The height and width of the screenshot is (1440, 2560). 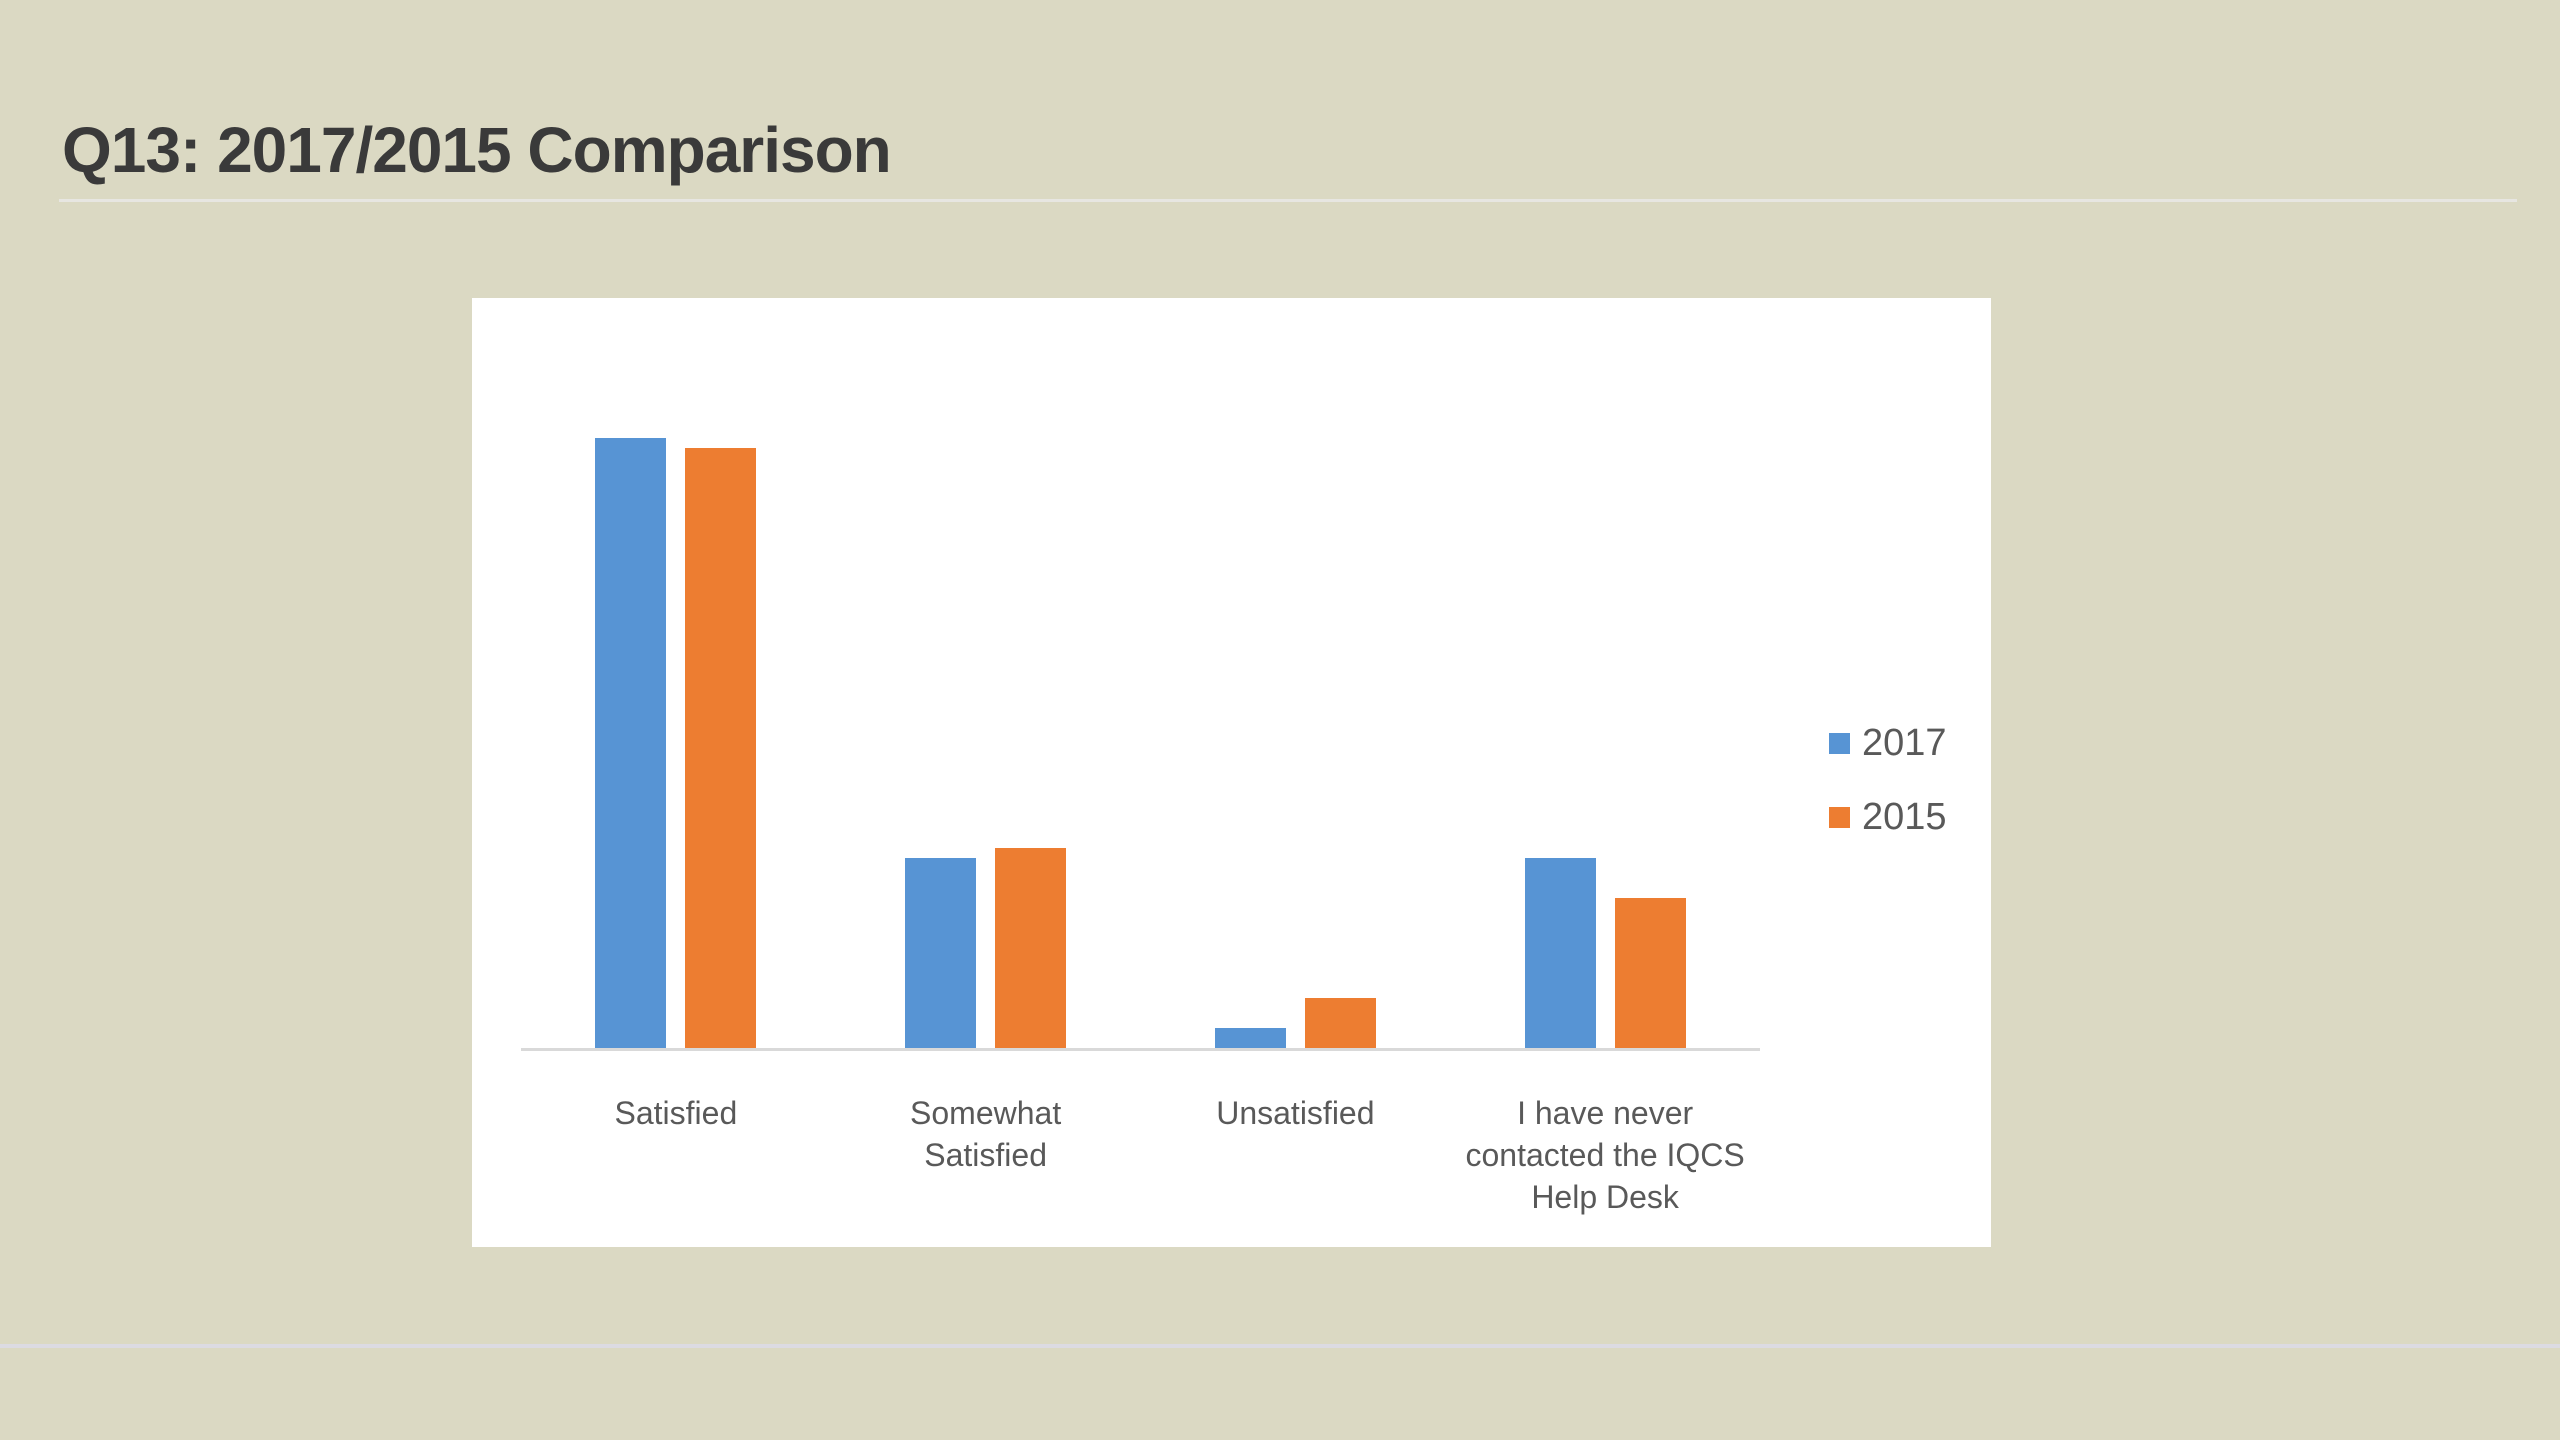 I want to click on x-axis-label-satisfied: Satisfied, so click(x=676, y=1113).